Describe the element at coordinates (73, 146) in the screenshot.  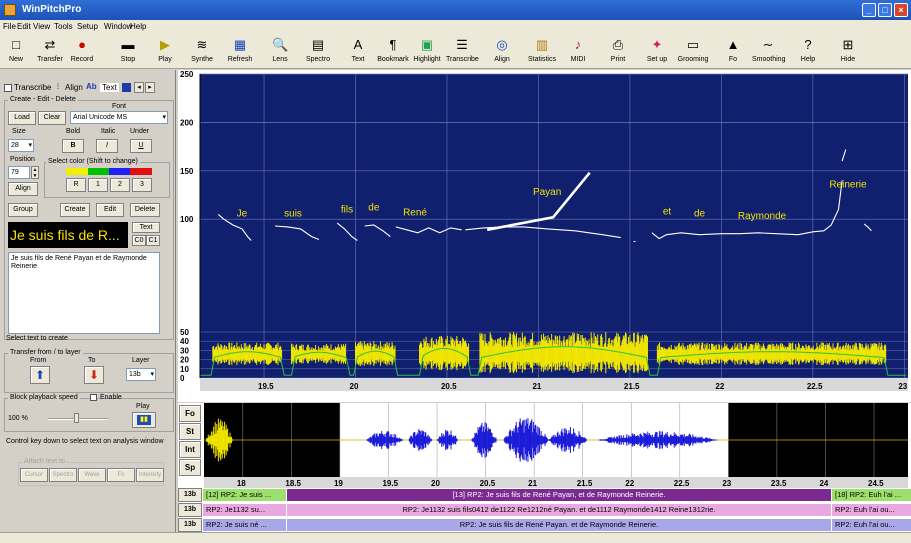
I see `bold-button: B` at that location.